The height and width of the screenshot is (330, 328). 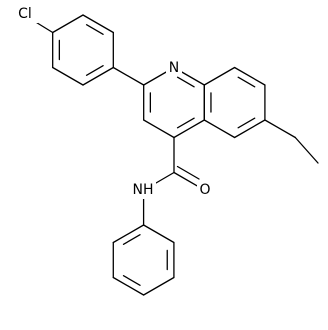 I want to click on atom-label: NH, so click(x=143, y=190).